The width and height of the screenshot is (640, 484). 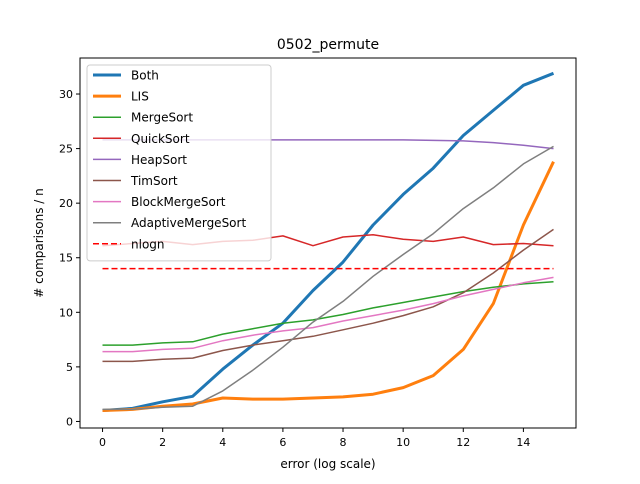 I want to click on legend-label-3: QuickSort, so click(x=160, y=139).